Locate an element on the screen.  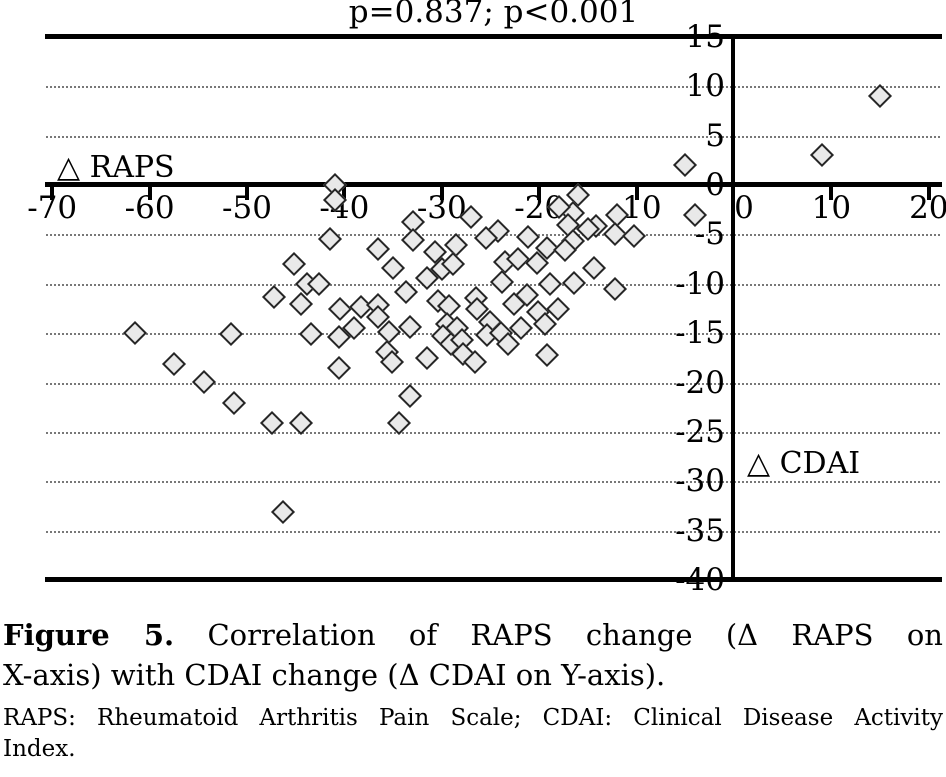
x-tick-label--30: -30 is located at coordinates (441, 208).